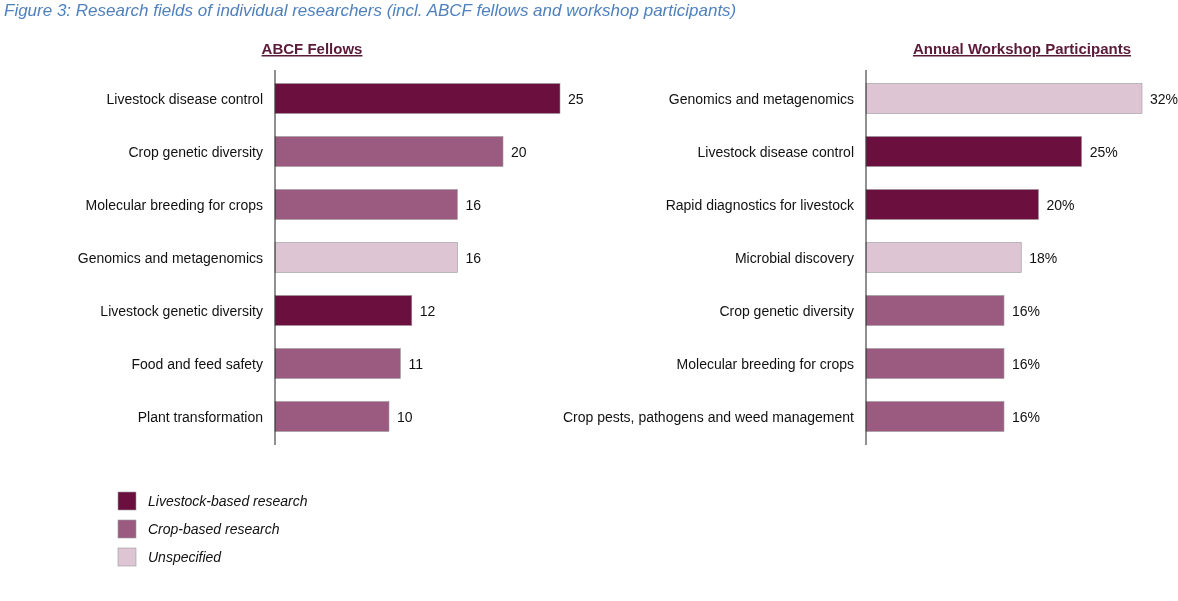 The width and height of the screenshot is (1178, 601). What do you see at coordinates (200, 416) in the screenshot?
I see `y-tick-label: Plant transformation` at bounding box center [200, 416].